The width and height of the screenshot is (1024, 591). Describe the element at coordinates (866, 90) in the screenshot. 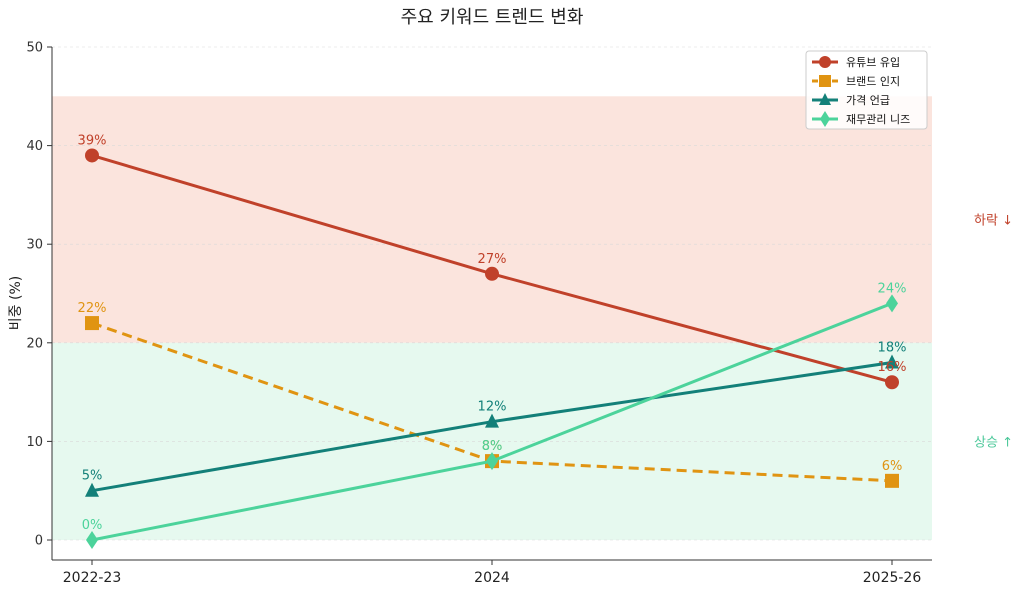

I see `legend-box` at that location.